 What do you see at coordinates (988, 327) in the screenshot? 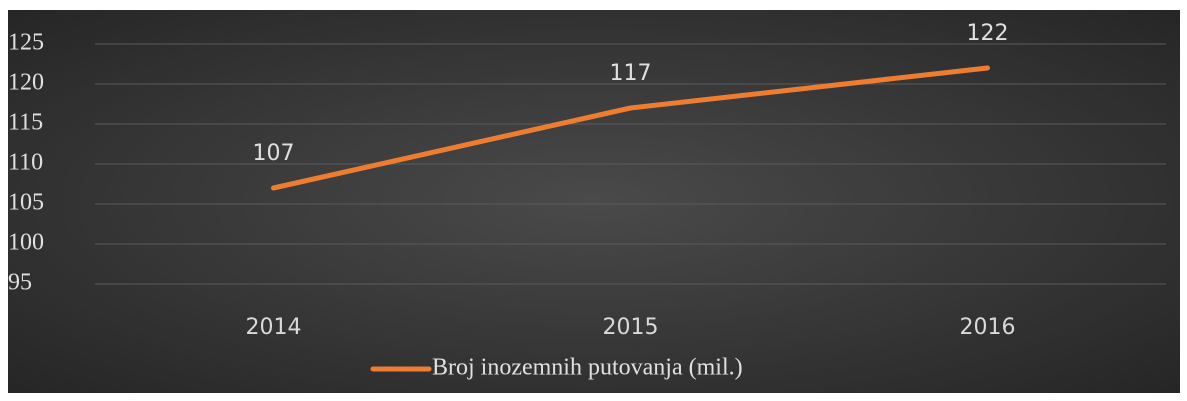
I see `x-tick-label: 2016` at bounding box center [988, 327].